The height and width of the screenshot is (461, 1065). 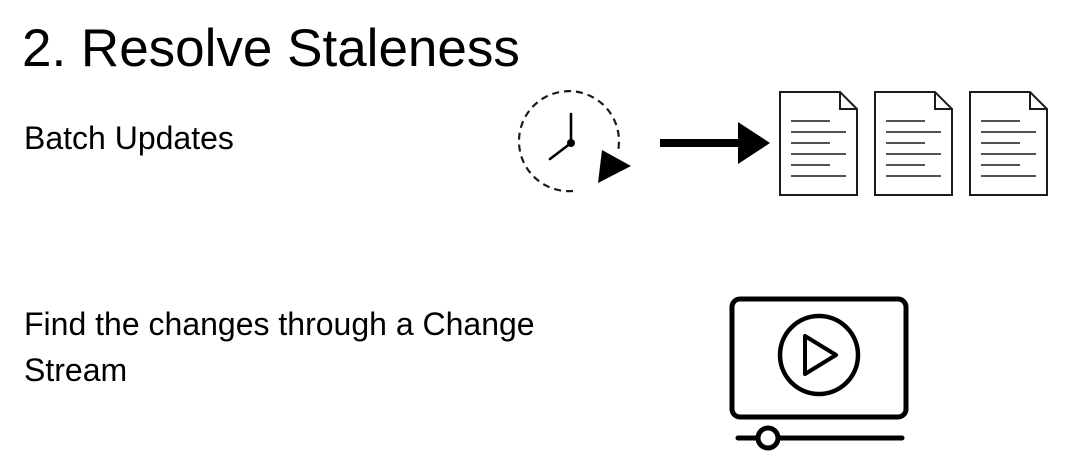 I want to click on clock-icon, so click(x=574, y=141).